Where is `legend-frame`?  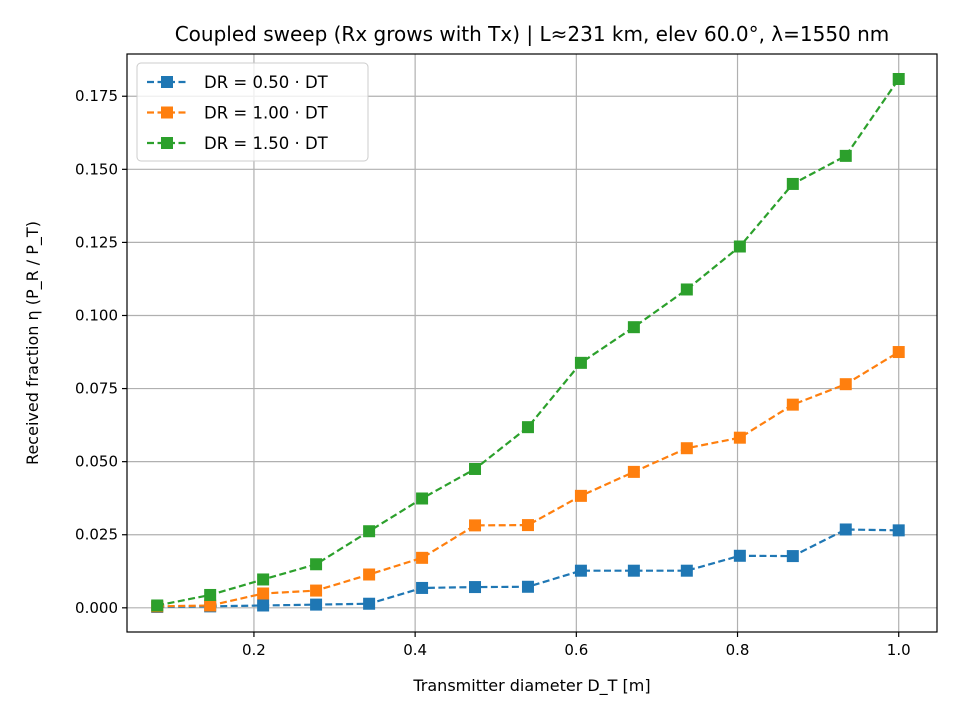
legend-frame is located at coordinates (252, 112).